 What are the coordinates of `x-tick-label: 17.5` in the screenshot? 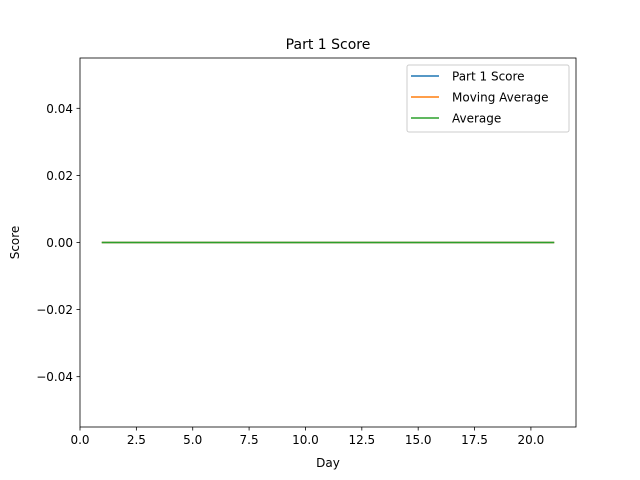 It's located at (474, 440).